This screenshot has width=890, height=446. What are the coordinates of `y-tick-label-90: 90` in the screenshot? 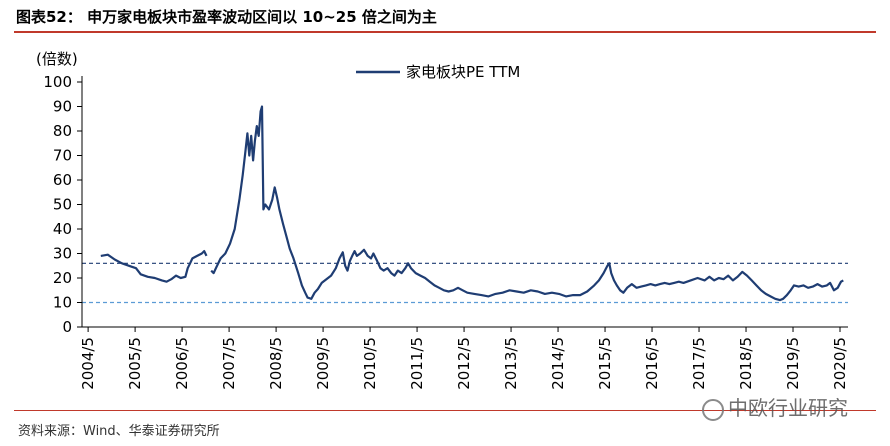 It's located at (62, 107).